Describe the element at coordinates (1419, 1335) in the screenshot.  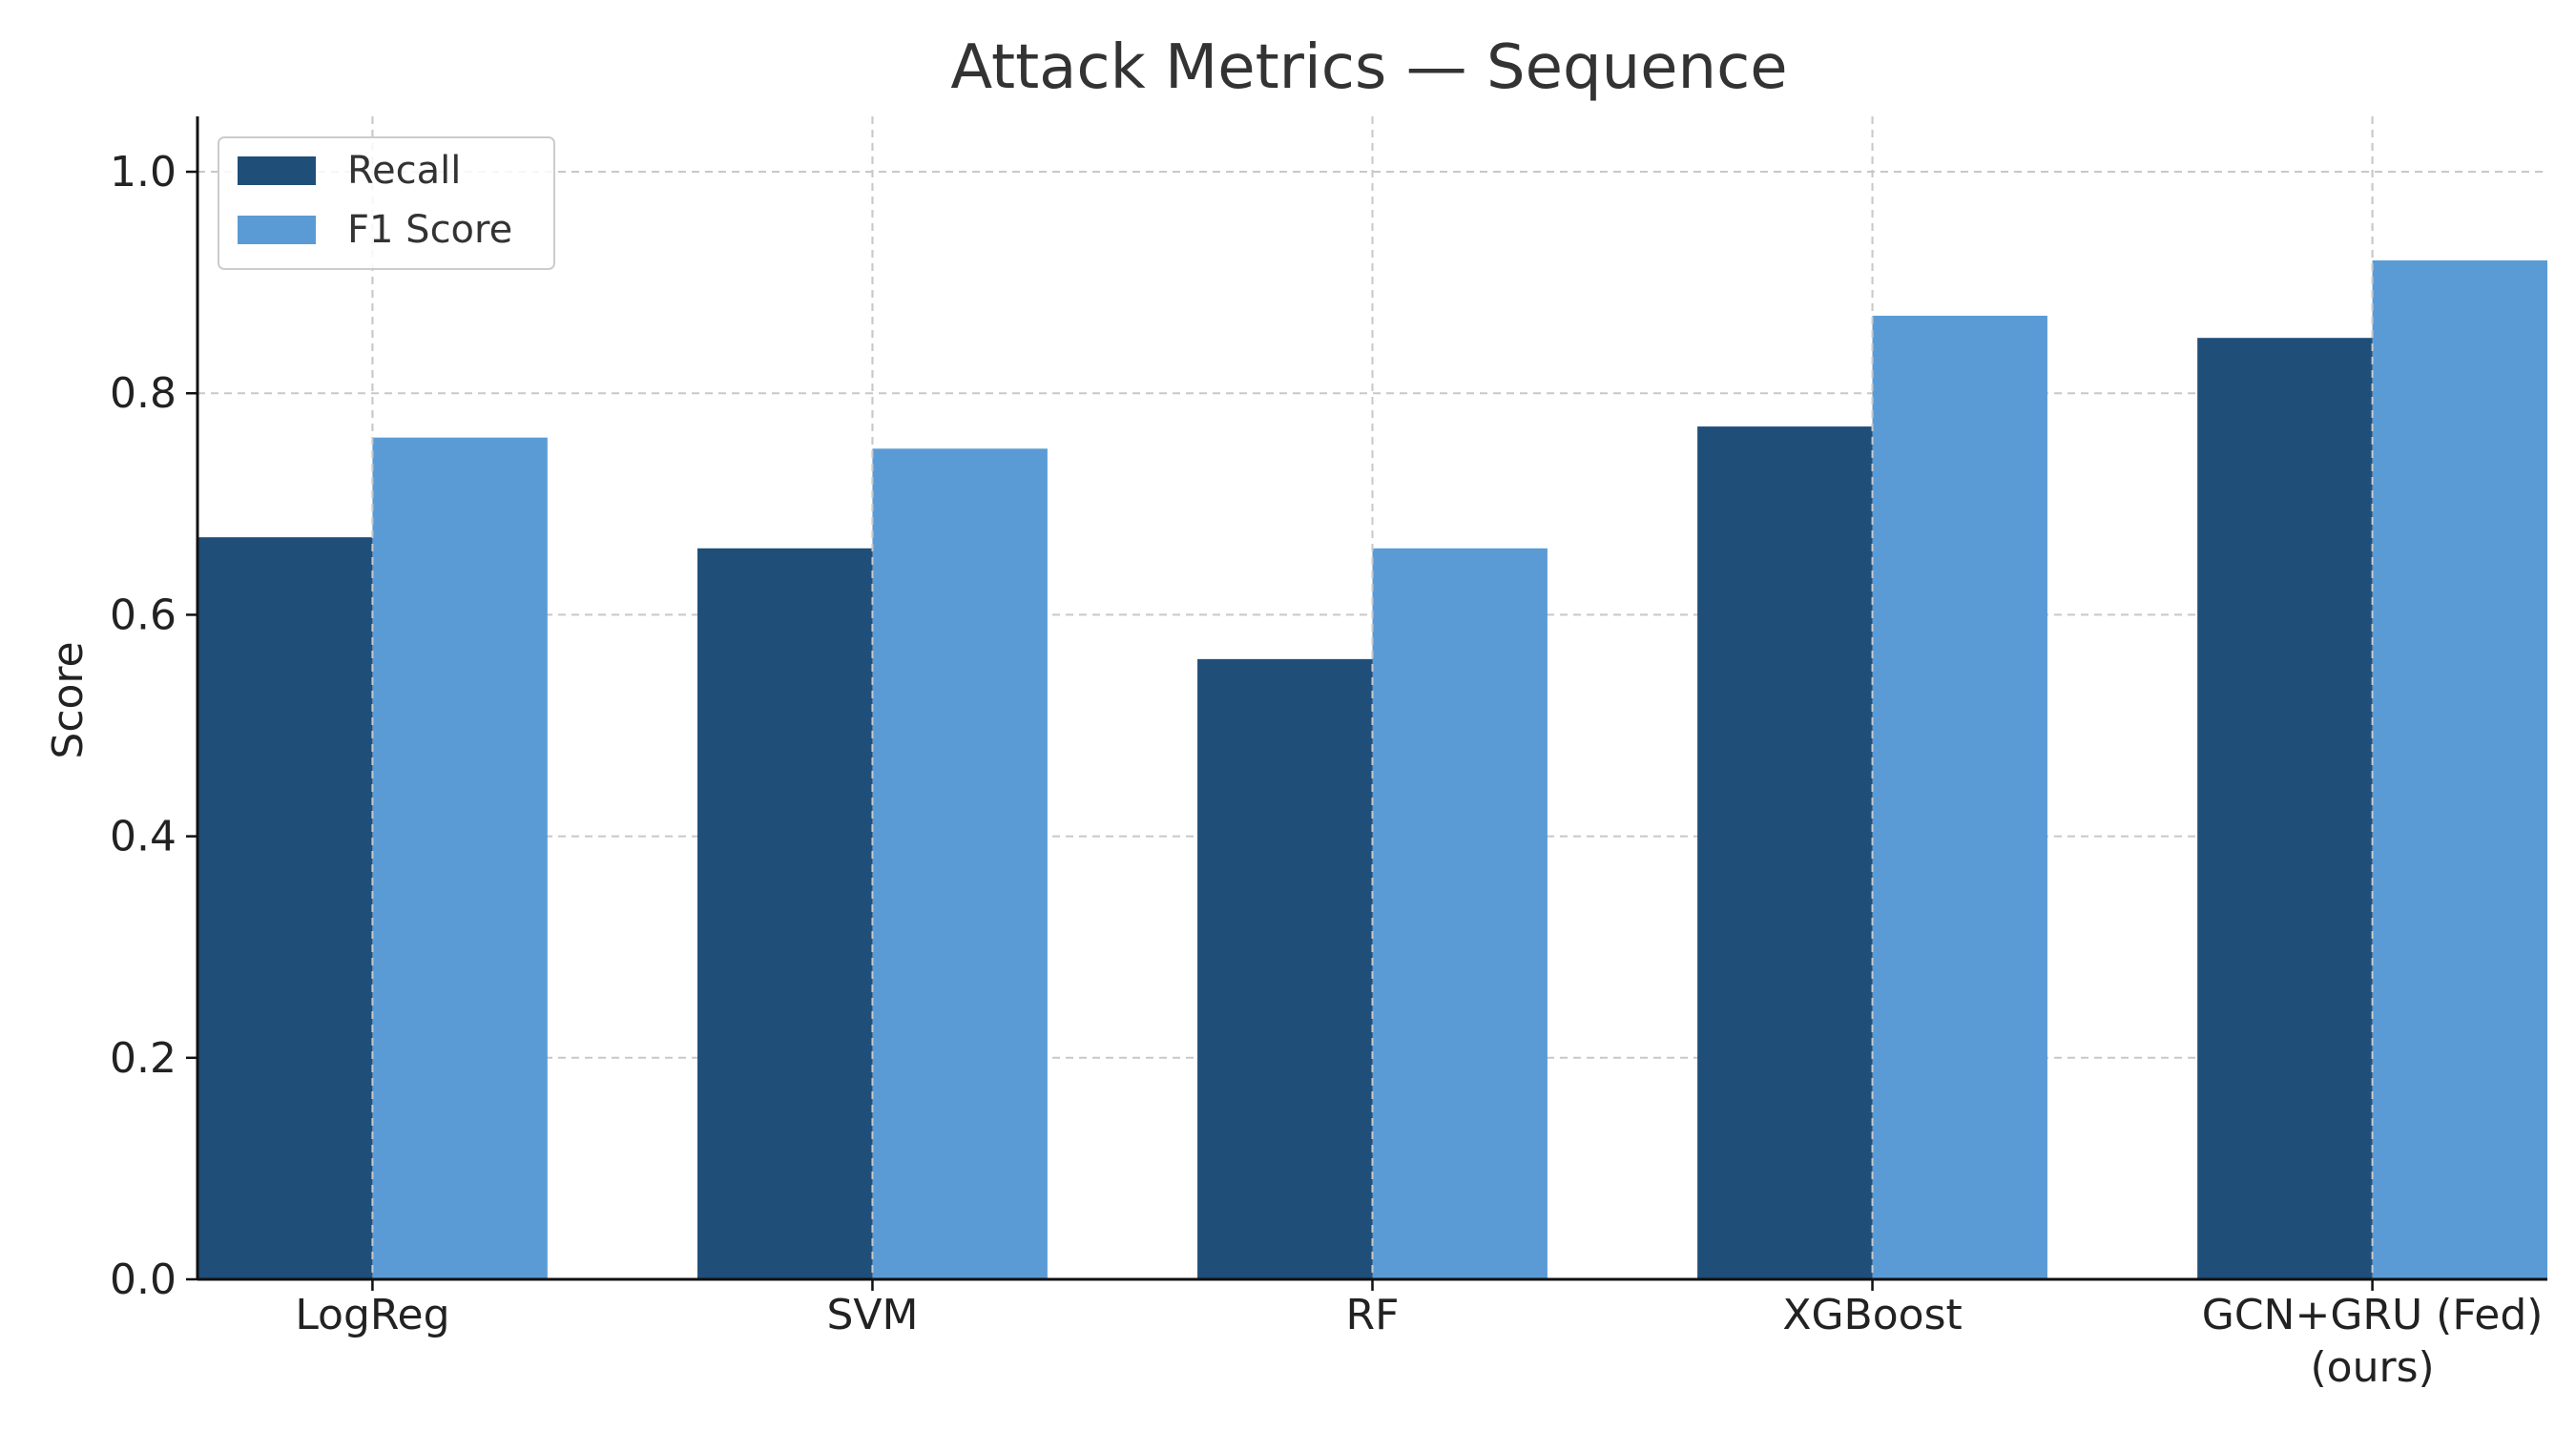
I see `x-axis-ticks: LogReg SVM RF XGBoost GCN+GRU (Fed) (ours)` at that location.